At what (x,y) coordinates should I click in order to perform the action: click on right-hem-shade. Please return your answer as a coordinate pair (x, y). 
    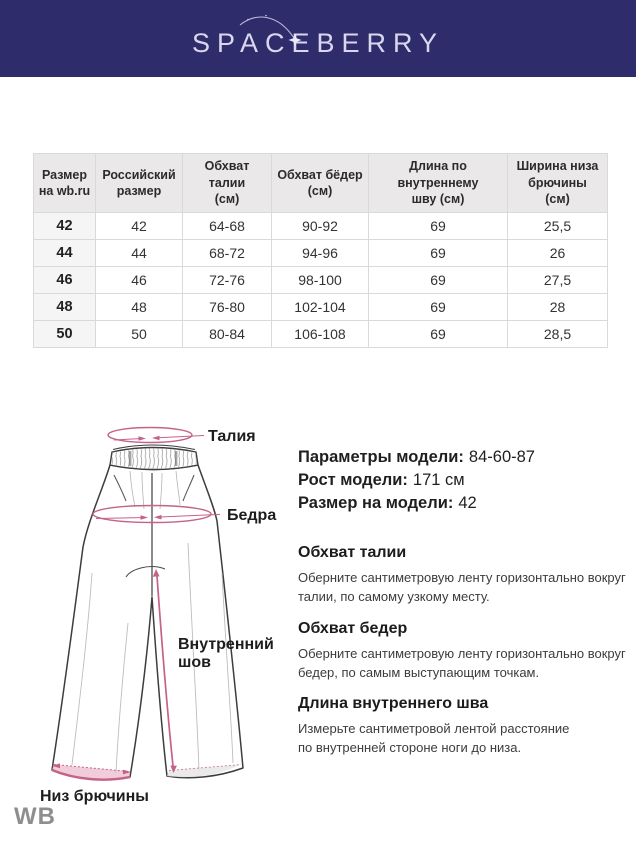
    Looking at the image, I should click on (204, 771).